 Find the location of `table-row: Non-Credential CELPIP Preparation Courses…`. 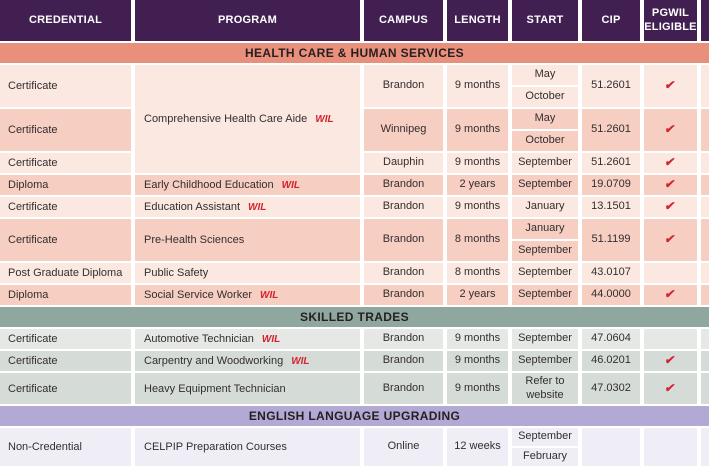

table-row: Non-Credential CELPIP Preparation Courses… is located at coordinates (354, 448).